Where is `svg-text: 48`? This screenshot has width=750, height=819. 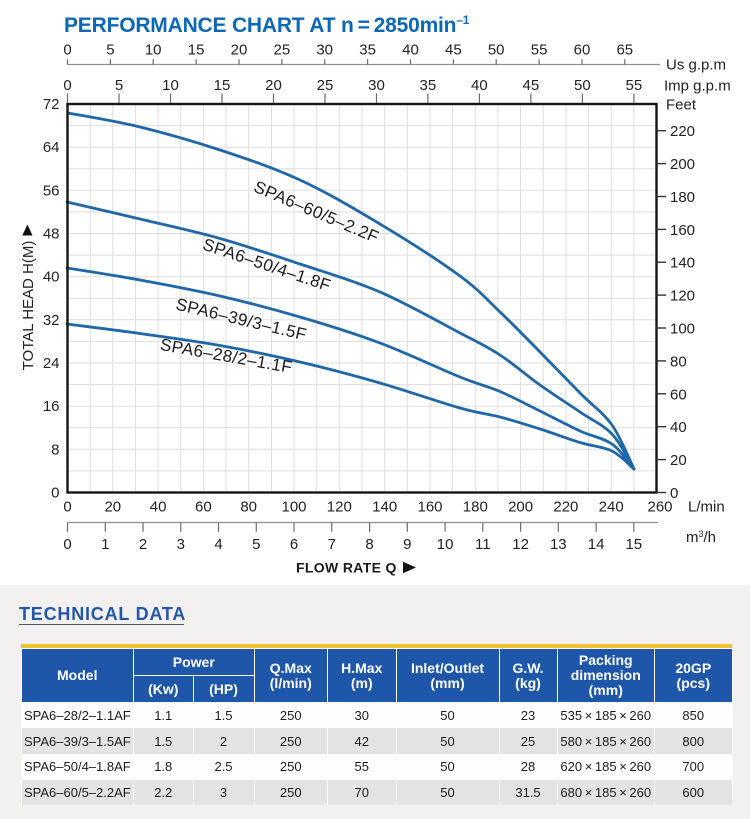
svg-text: 48 is located at coordinates (51, 234).